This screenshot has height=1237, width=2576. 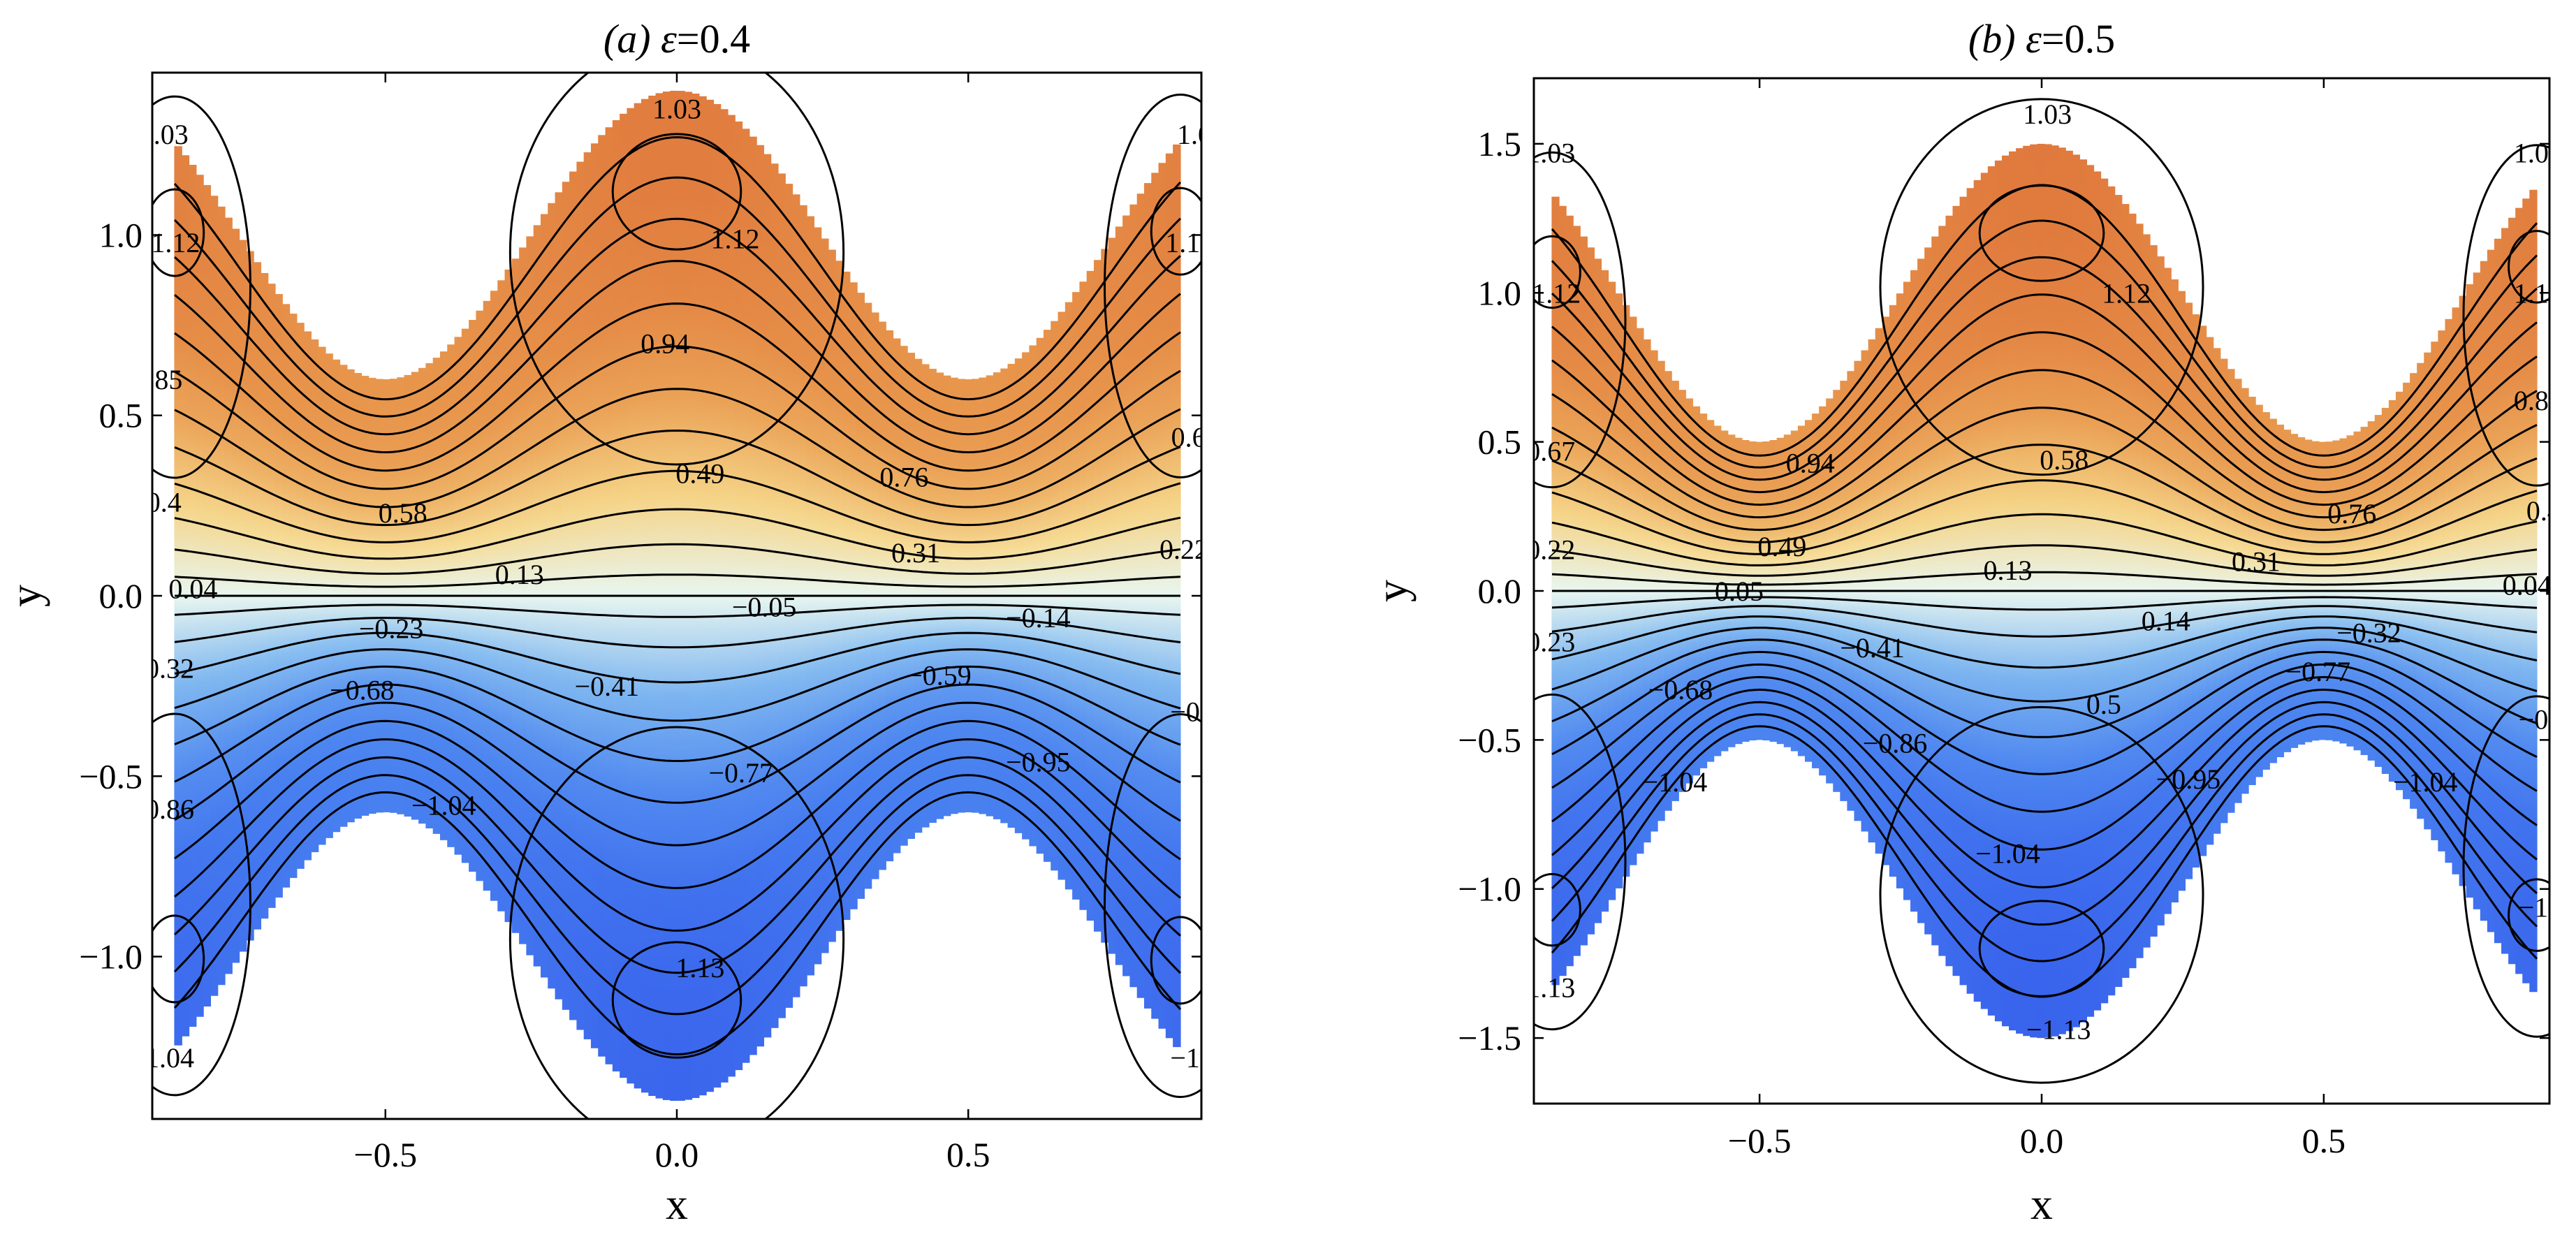 I want to click on contour-label: −0.86, so click(x=1895, y=743).